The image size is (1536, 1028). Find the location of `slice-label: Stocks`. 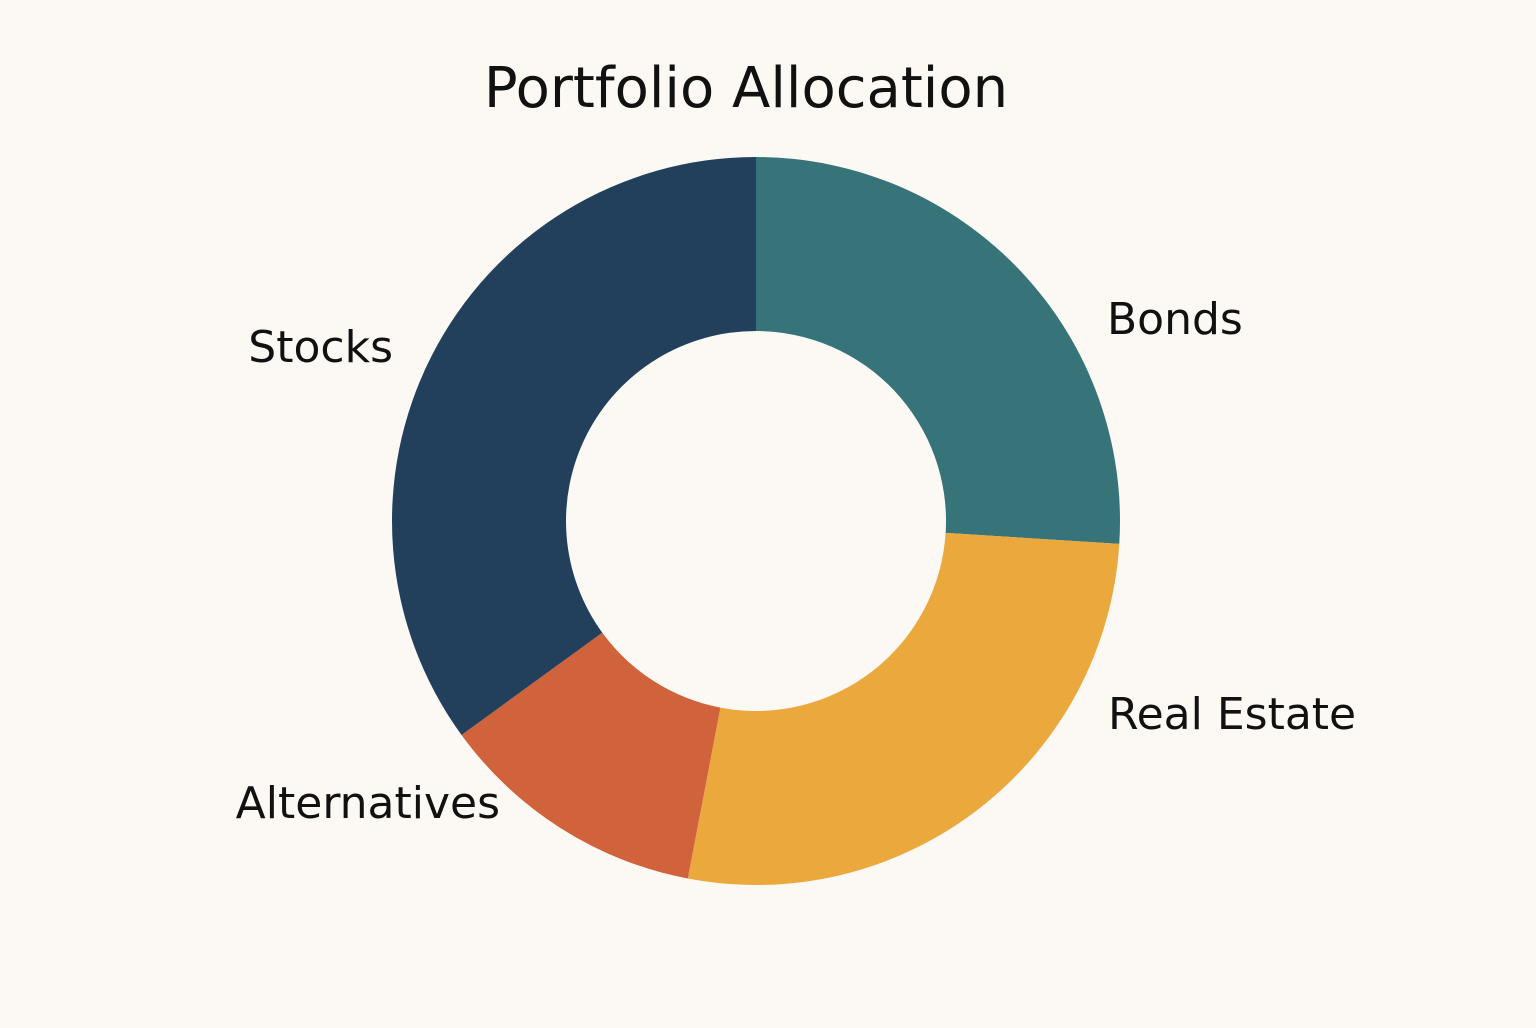

slice-label: Stocks is located at coordinates (320, 347).